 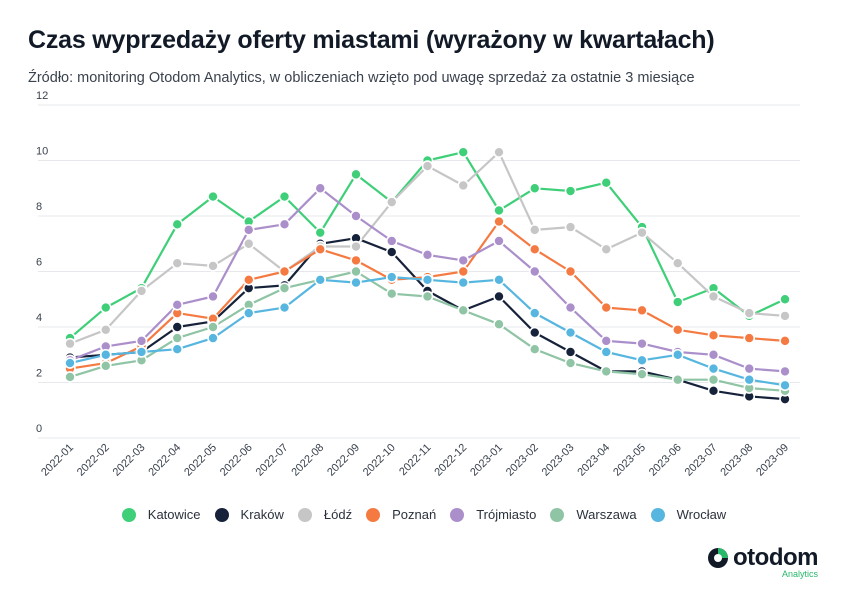 What do you see at coordinates (450, 460) in the screenshot?
I see `x-tick-label: 2022-12` at bounding box center [450, 460].